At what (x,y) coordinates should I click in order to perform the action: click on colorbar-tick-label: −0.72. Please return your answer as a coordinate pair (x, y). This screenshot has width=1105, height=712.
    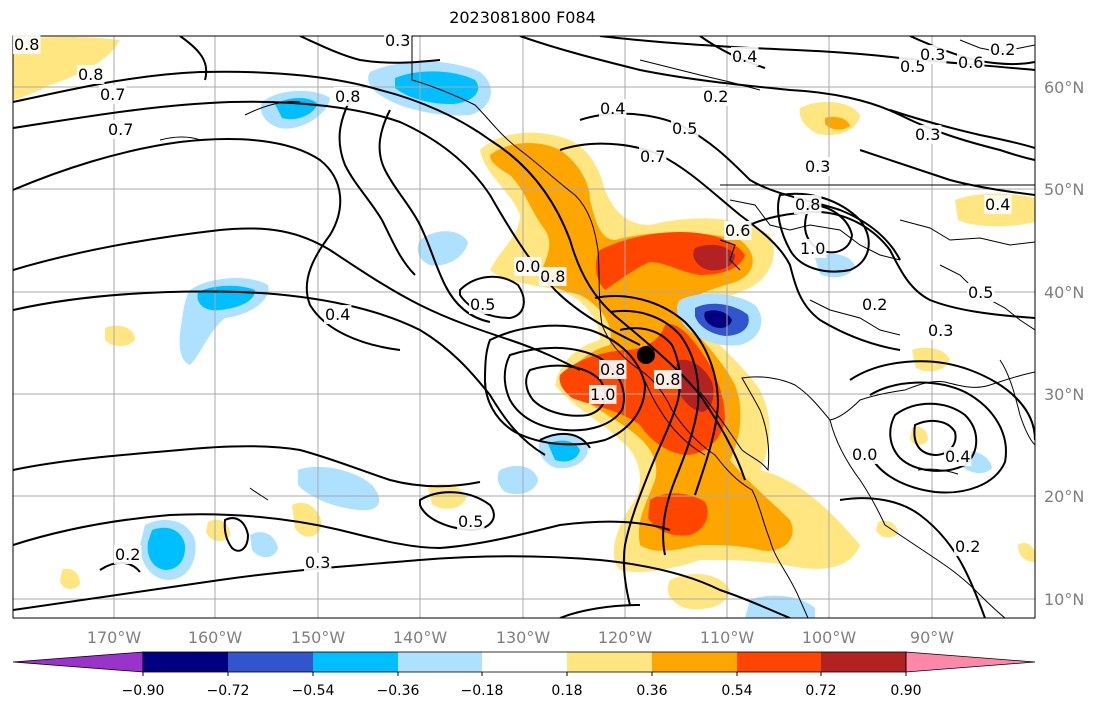
    Looking at the image, I should click on (228, 691).